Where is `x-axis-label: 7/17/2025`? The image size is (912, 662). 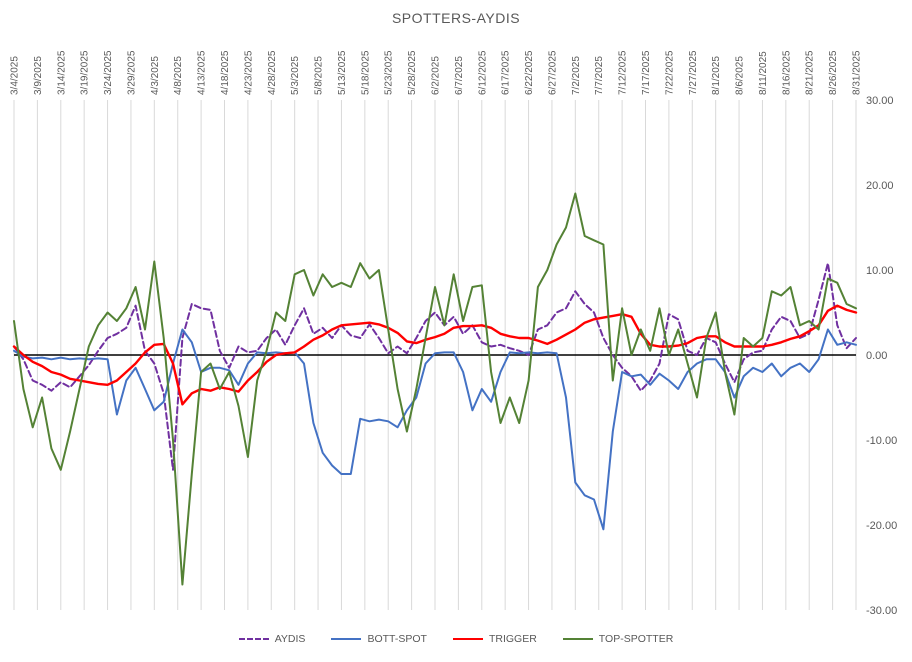
x-axis-label: 7/17/2025 is located at coordinates (646, 72).